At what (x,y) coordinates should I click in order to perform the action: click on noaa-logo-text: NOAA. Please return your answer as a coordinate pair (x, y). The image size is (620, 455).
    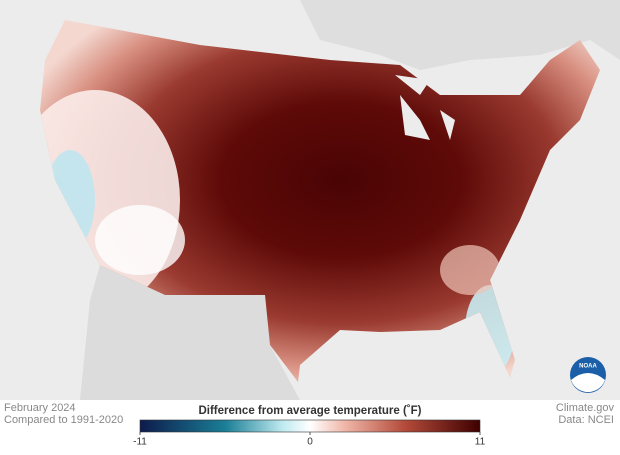
    Looking at the image, I should click on (588, 367).